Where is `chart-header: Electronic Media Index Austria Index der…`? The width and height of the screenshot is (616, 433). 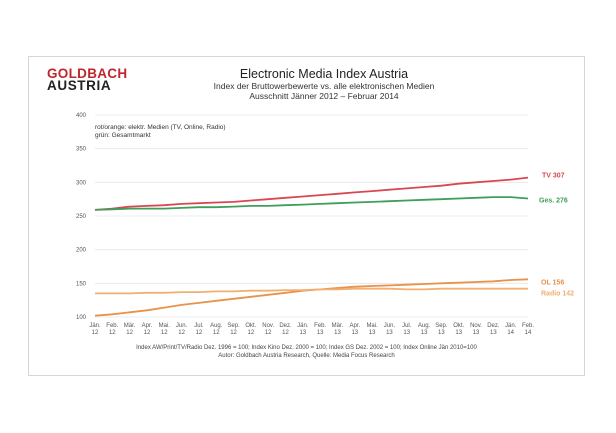 chart-header: Electronic Media Index Austria Index der… is located at coordinates (324, 84).